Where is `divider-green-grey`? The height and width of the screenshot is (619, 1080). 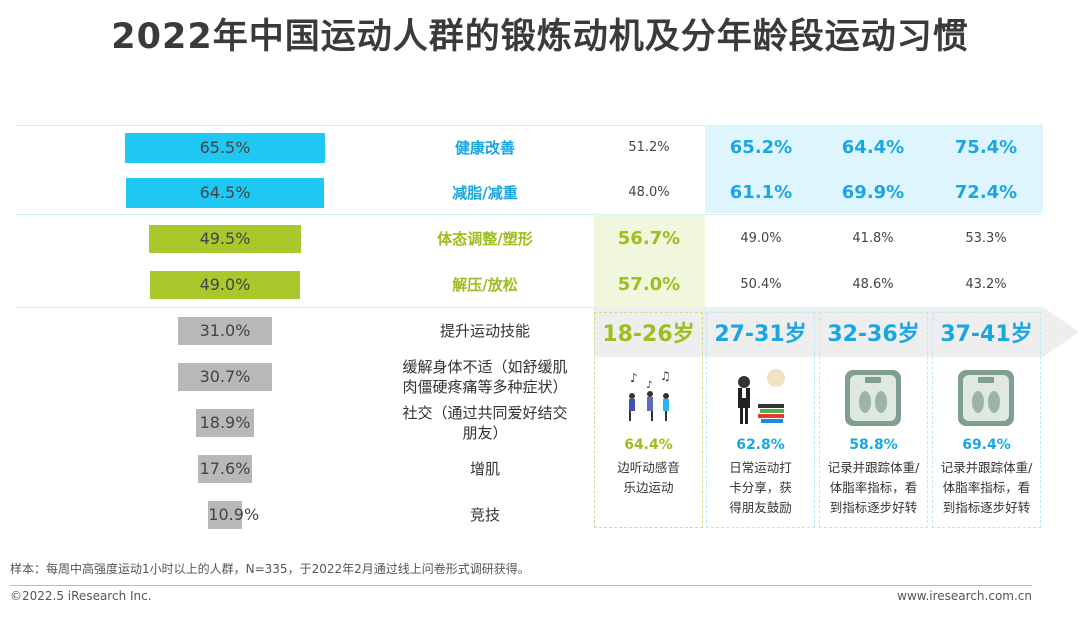
divider-green-grey is located at coordinates (361, 307).